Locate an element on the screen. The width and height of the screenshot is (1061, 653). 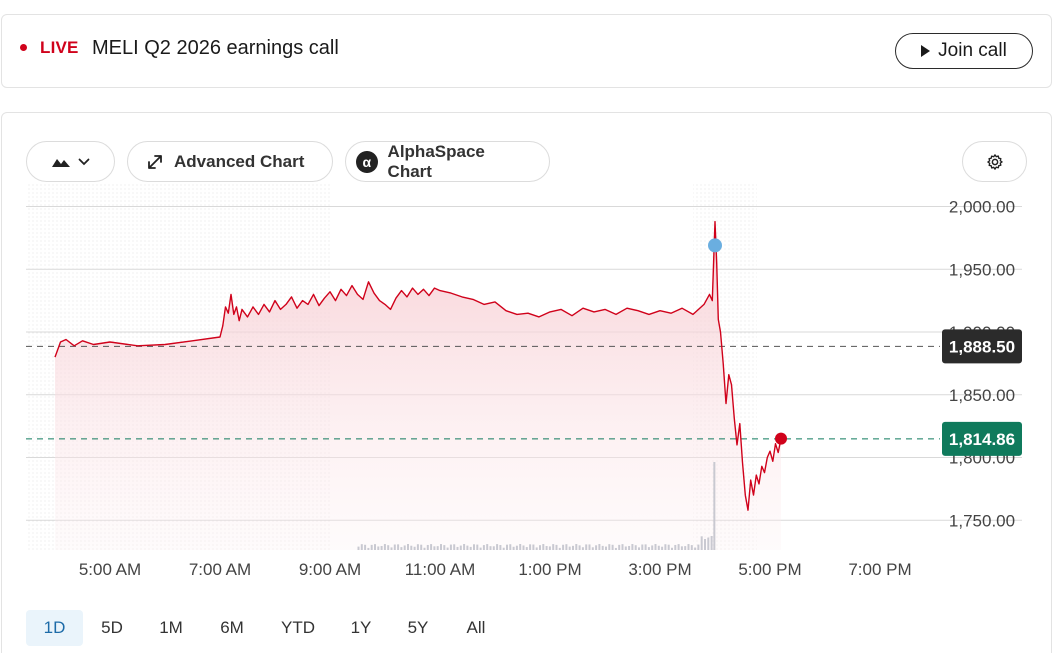
join-call-button: Join call is located at coordinates (964, 51).